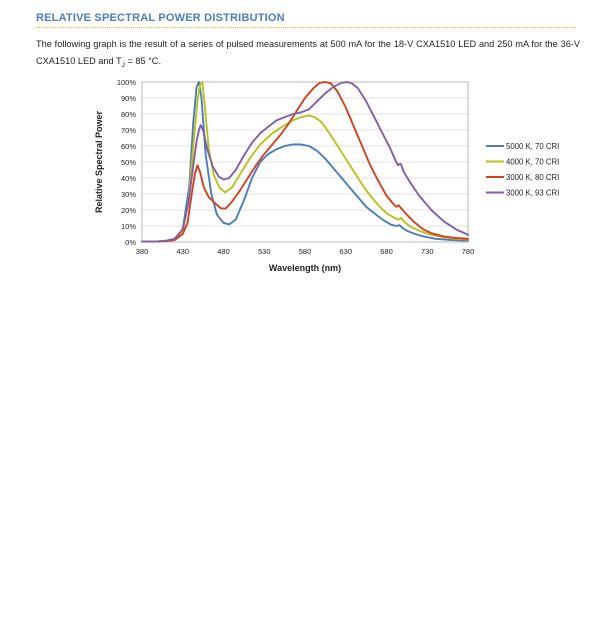 This screenshot has width=612, height=633. I want to click on x-tick-label: 780, so click(468, 251).